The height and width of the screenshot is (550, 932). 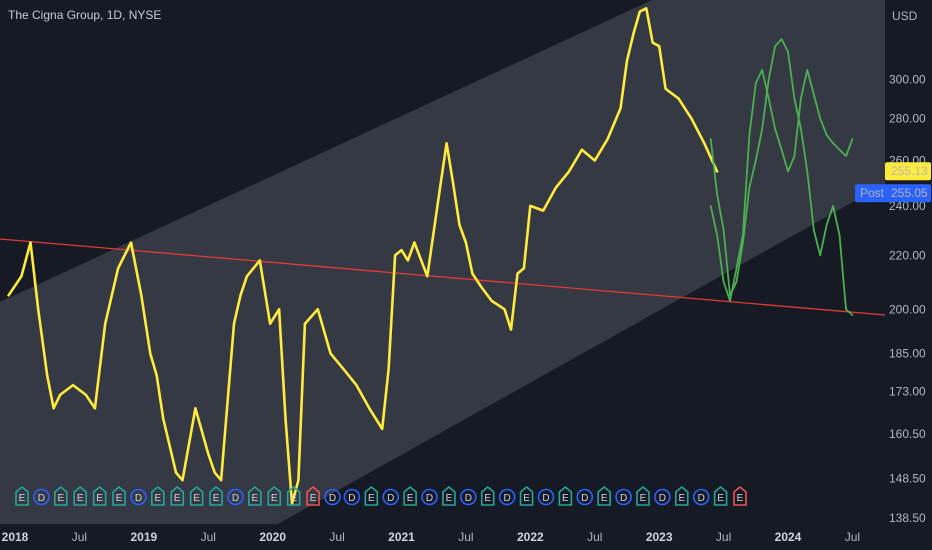 What do you see at coordinates (530, 537) in the screenshot?
I see `x-tick-label: 2022` at bounding box center [530, 537].